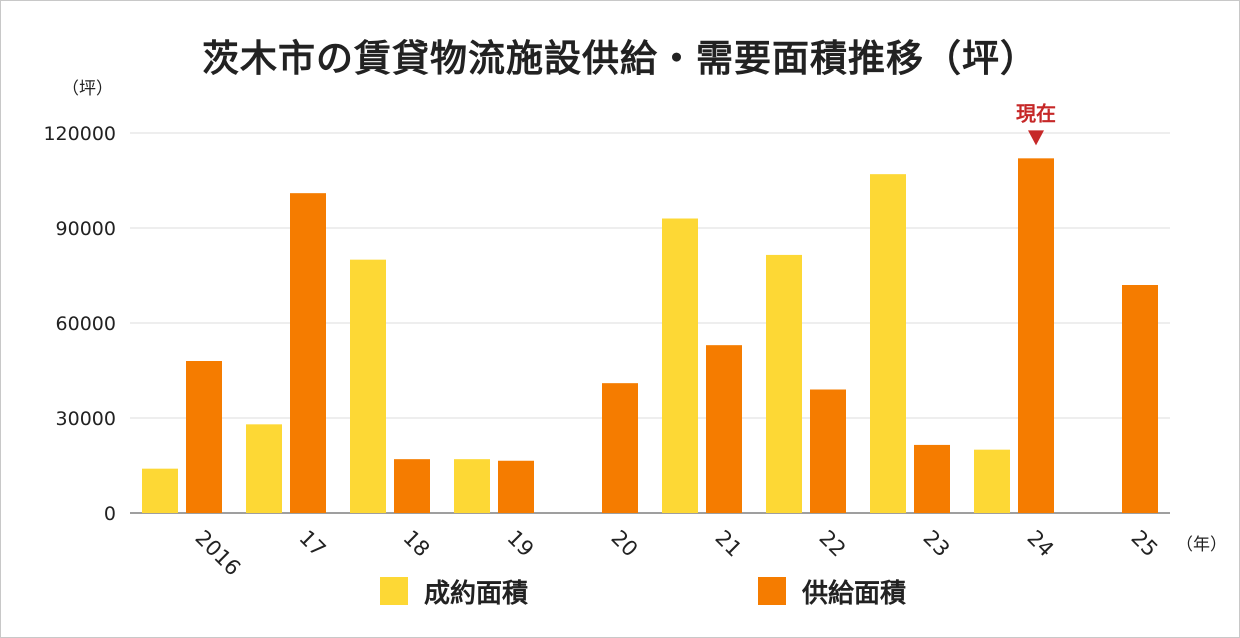  Describe the element at coordinates (1040, 544) in the screenshot. I see `x-tick-label: 24` at that location.